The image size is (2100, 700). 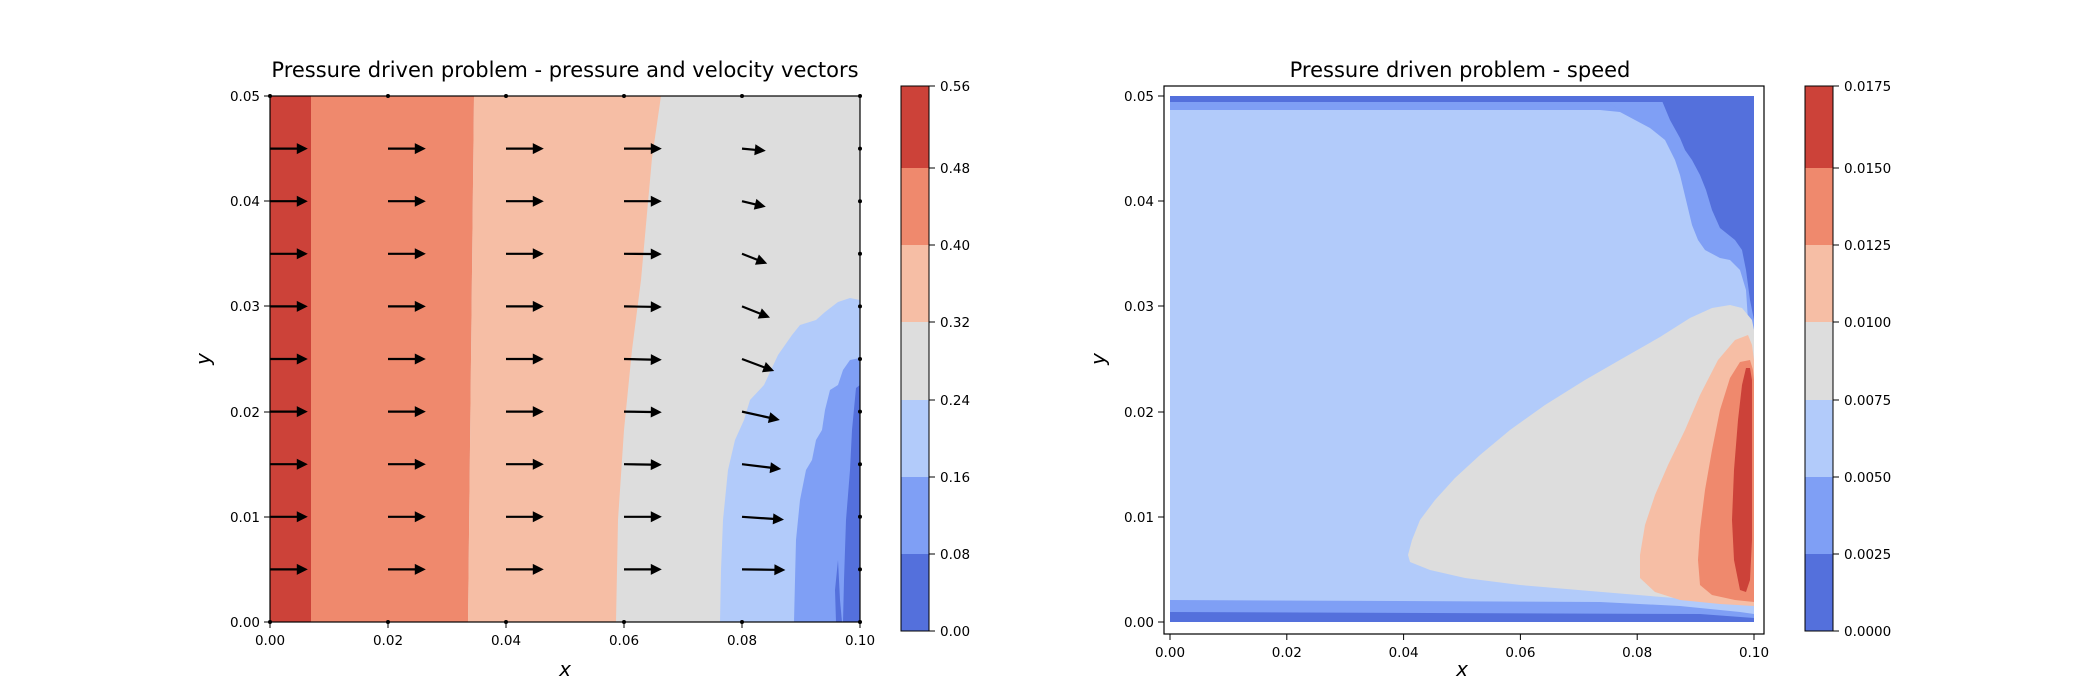 What do you see at coordinates (1867, 401) in the screenshot?
I see `colorbar-label: 0.0075` at bounding box center [1867, 401].